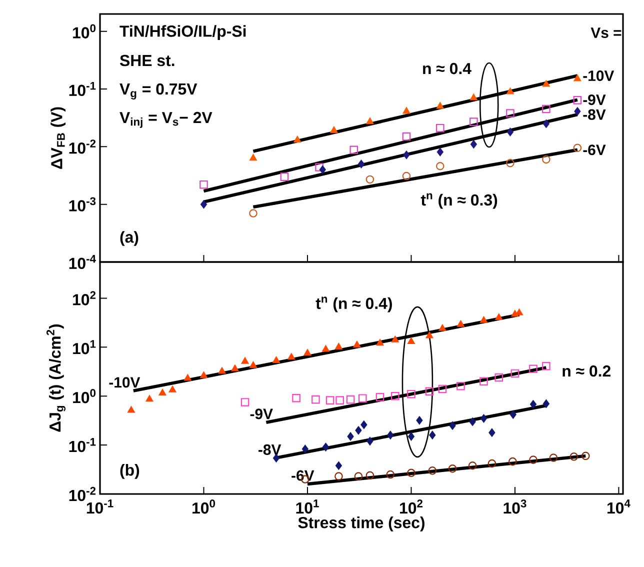  What do you see at coordinates (354, 304) in the screenshot?
I see `annotation: t$^{n}$ (n ≈ 0.4)` at bounding box center [354, 304].